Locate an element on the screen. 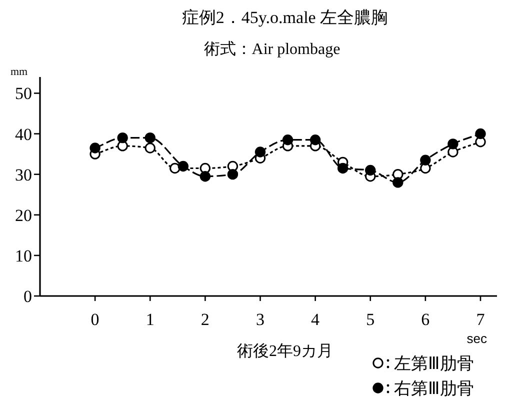 This screenshot has width=509, height=403. x-axis-title: sec is located at coordinates (477, 338).